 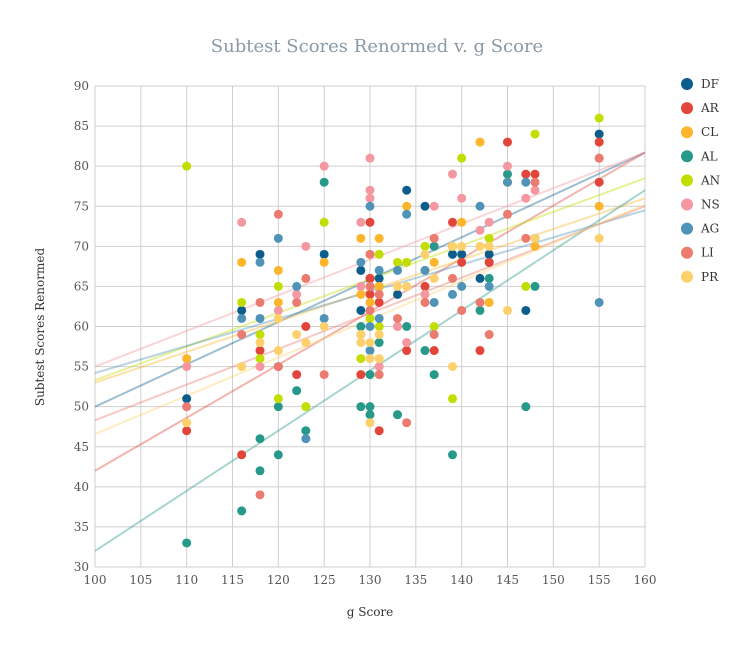 I want to click on y-tick-label: 65, so click(x=81, y=286).